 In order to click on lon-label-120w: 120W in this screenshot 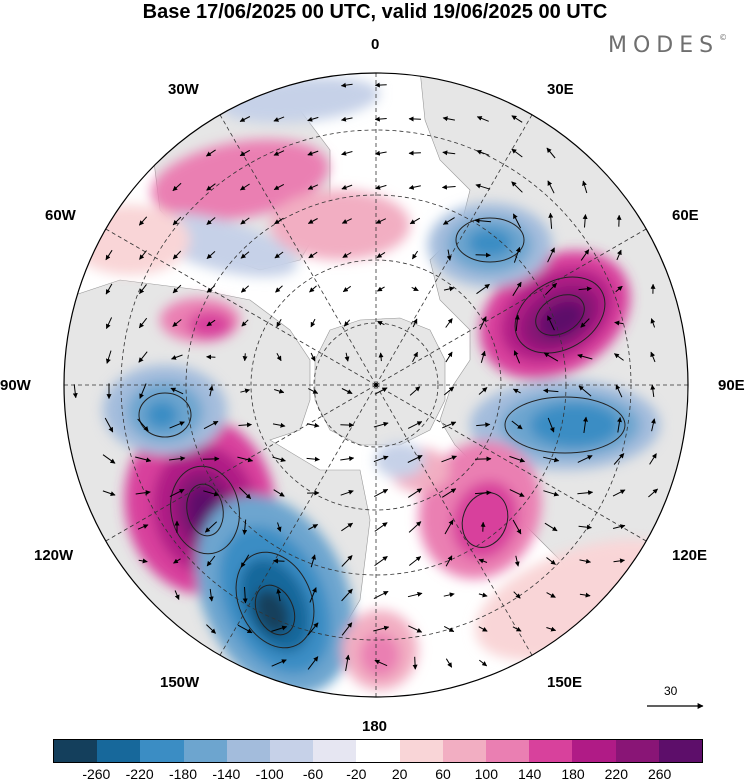, I will do `click(54, 555)`.